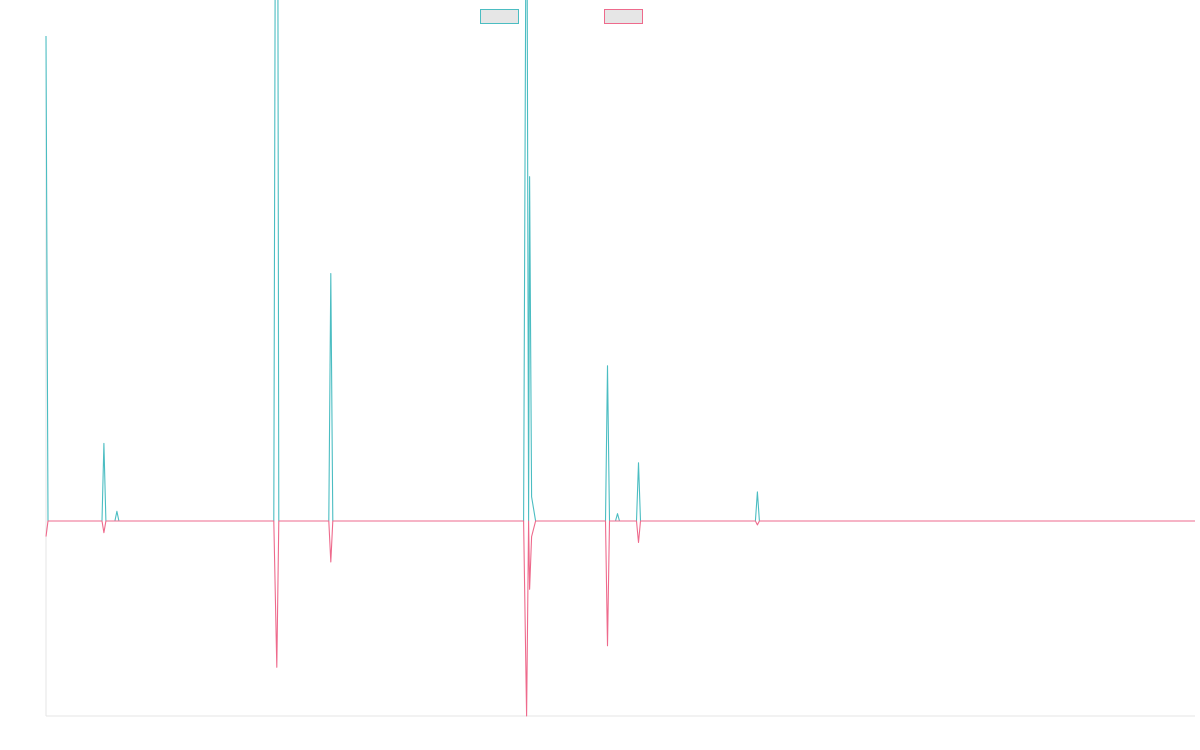  What do you see at coordinates (600, 18) in the screenshot?
I see `legend` at bounding box center [600, 18].